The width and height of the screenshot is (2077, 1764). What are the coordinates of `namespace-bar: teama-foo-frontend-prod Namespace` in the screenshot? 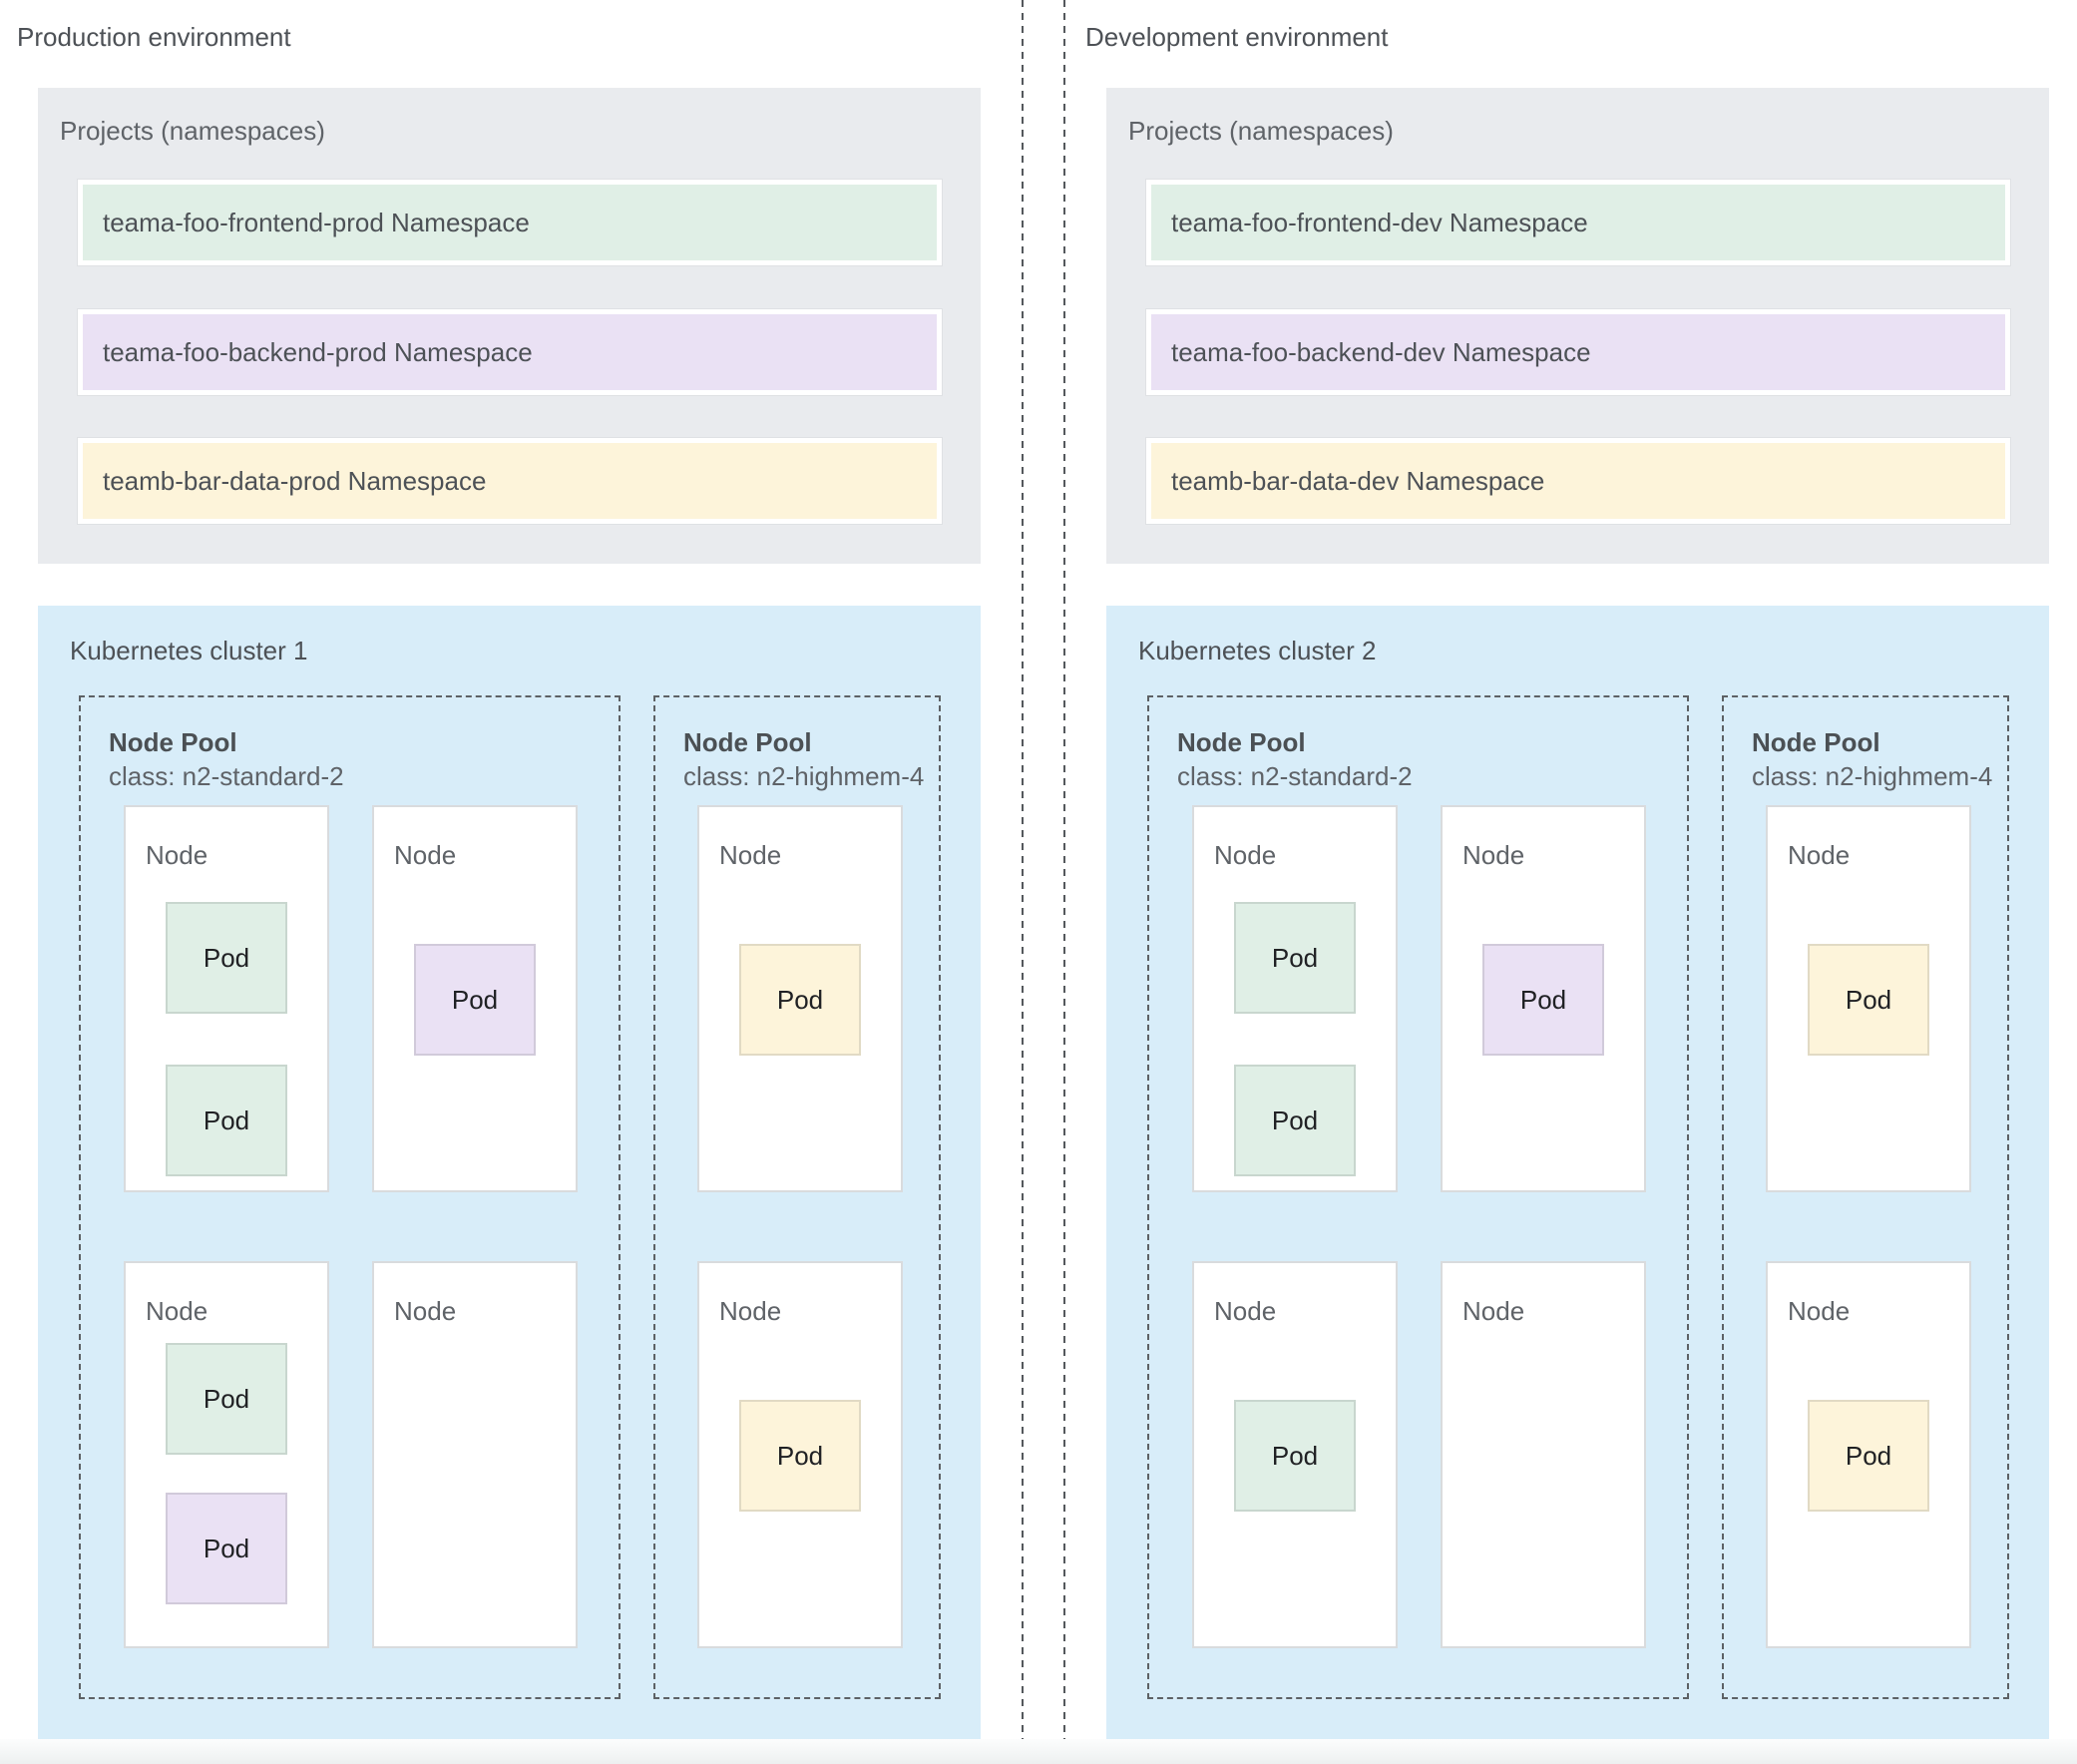 It's located at (510, 222).